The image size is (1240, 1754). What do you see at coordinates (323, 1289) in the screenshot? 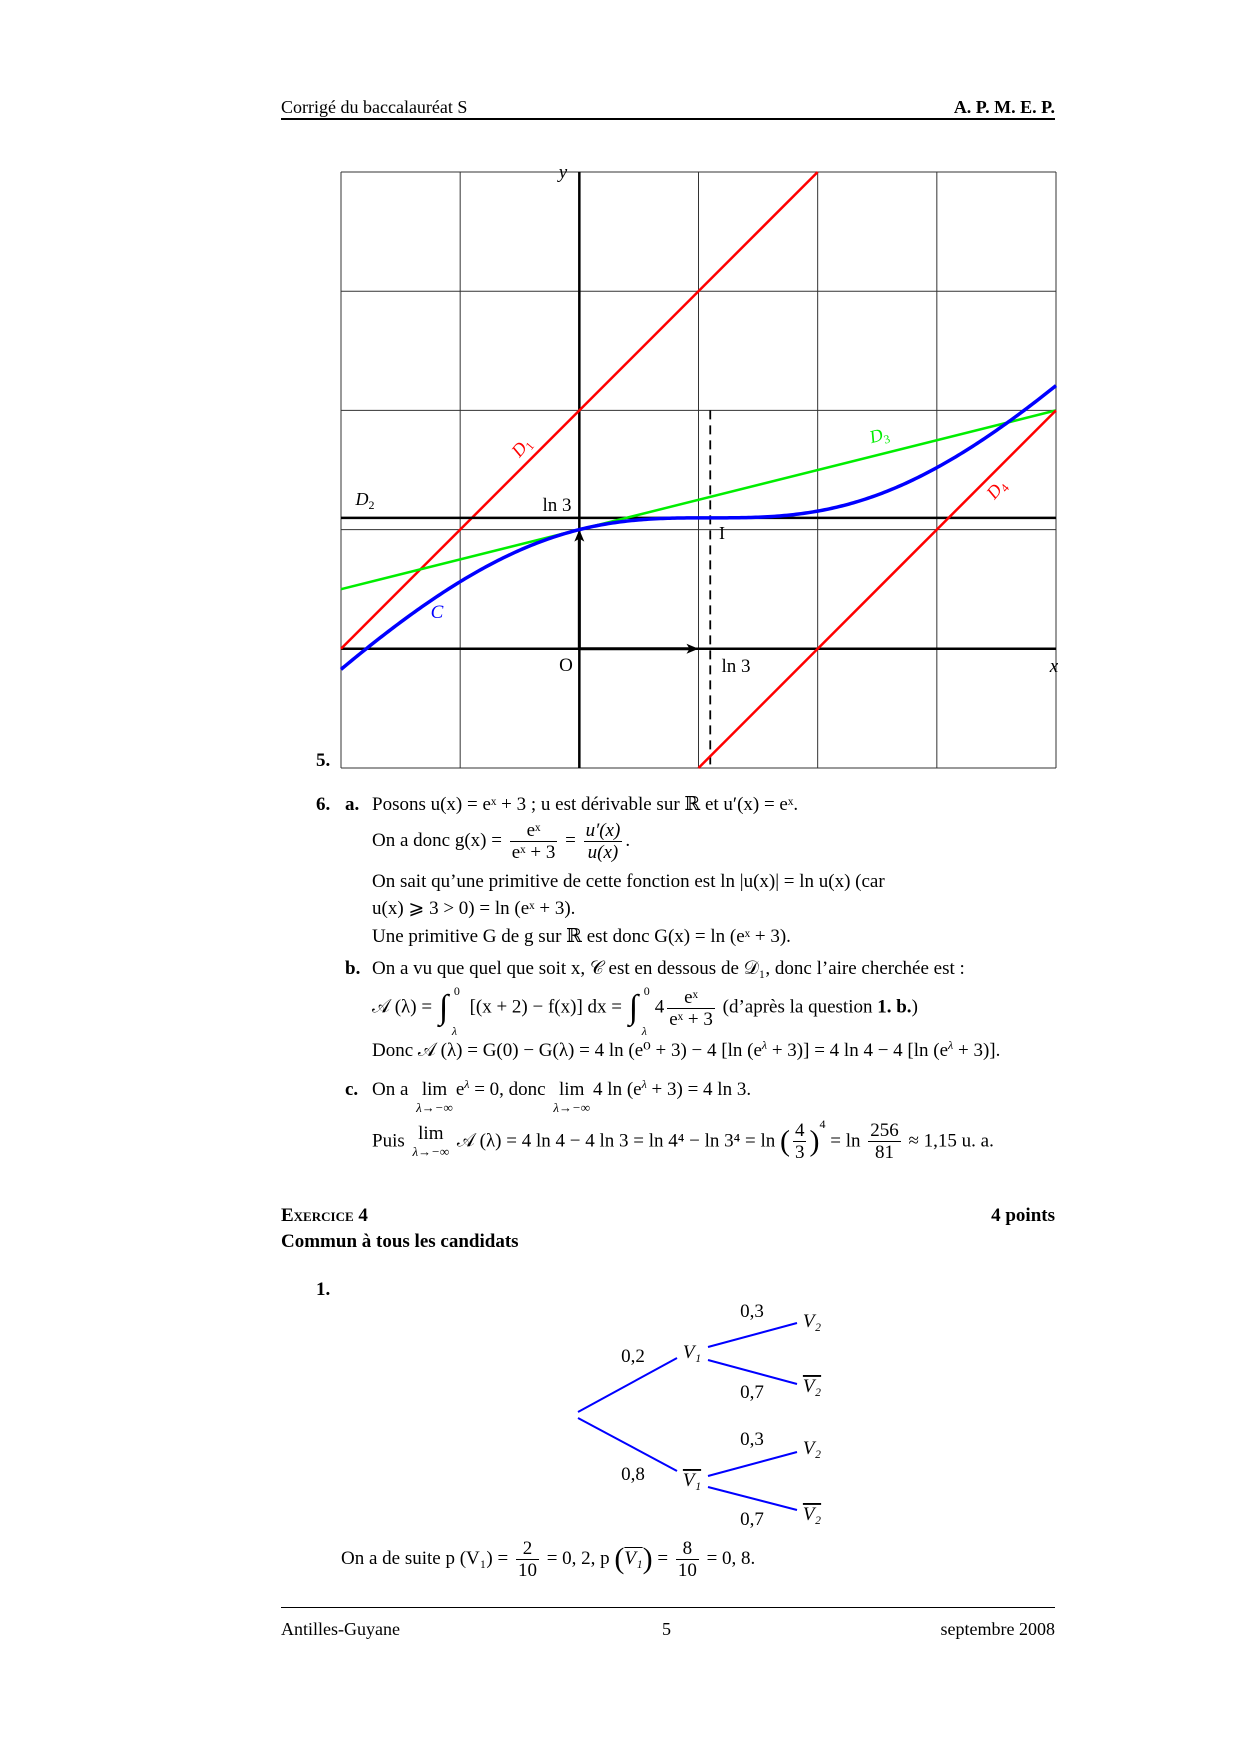
I see `question-number-1: 1.` at bounding box center [323, 1289].